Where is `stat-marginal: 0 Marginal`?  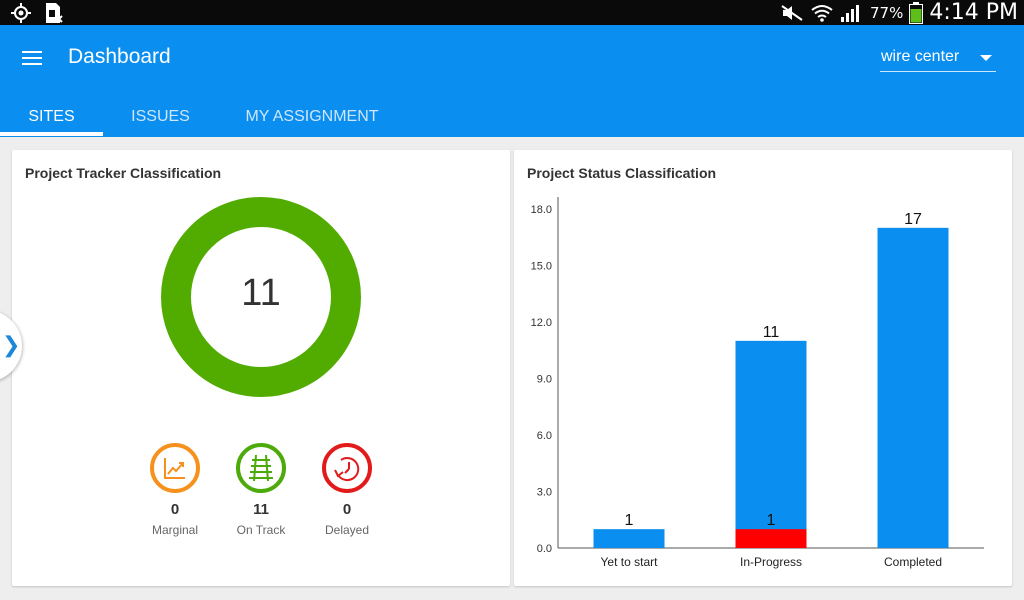 stat-marginal: 0 Marginal is located at coordinates (175, 490).